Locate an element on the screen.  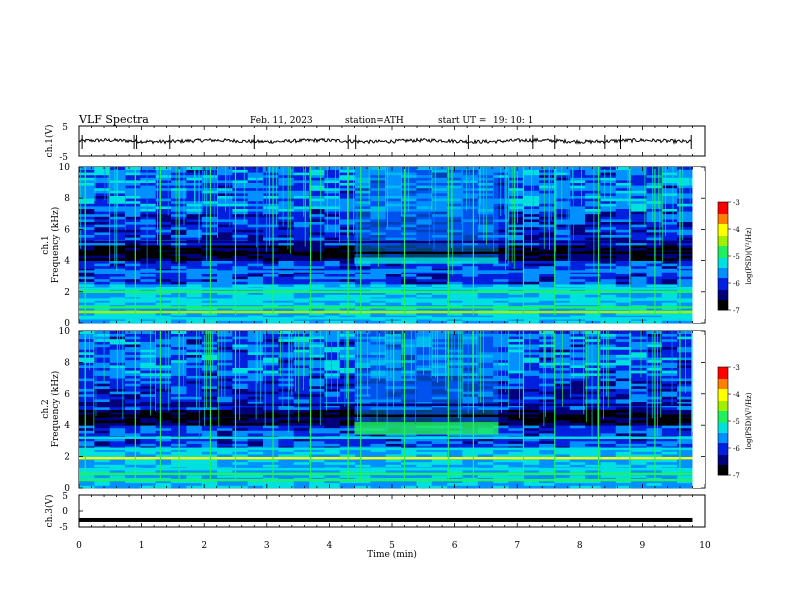
ch1-colorbar-label: log(PSD)(V²/Hz) is located at coordinates (749, 255).